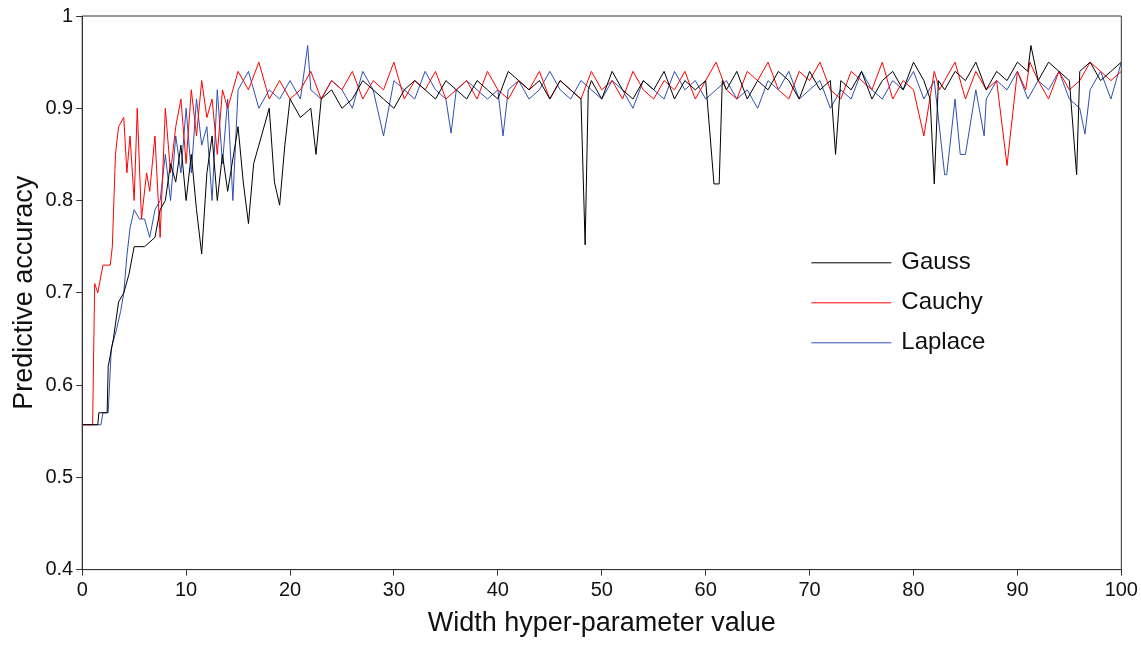  Describe the element at coordinates (1017, 589) in the screenshot. I see `x-tick-label: 90` at that location.